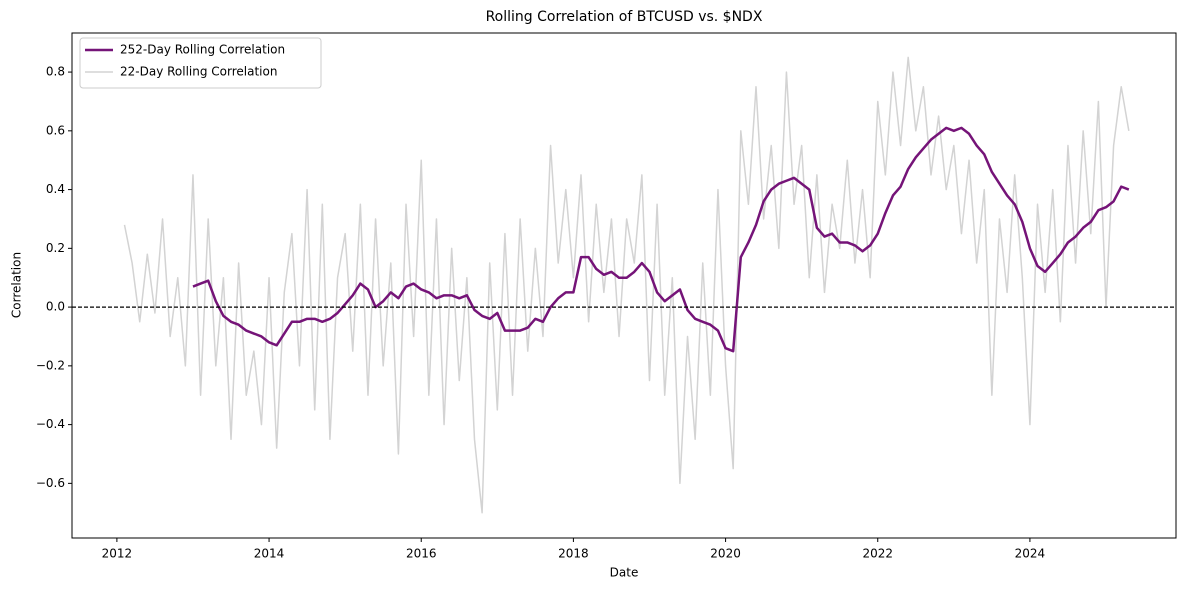  What do you see at coordinates (624, 17) in the screenshot?
I see `chart-title: Rolling Correlation of BTCUSD vs. $NDX` at bounding box center [624, 17].